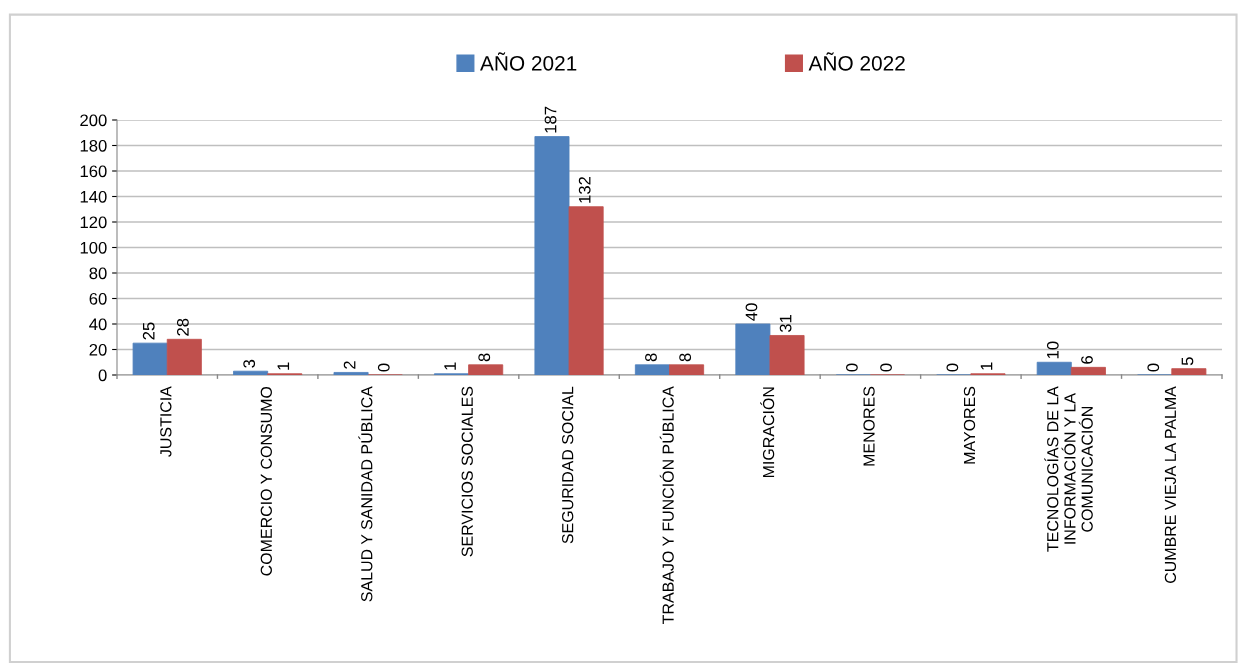 The width and height of the screenshot is (1239, 664). I want to click on data-label: 6, so click(1087, 360).